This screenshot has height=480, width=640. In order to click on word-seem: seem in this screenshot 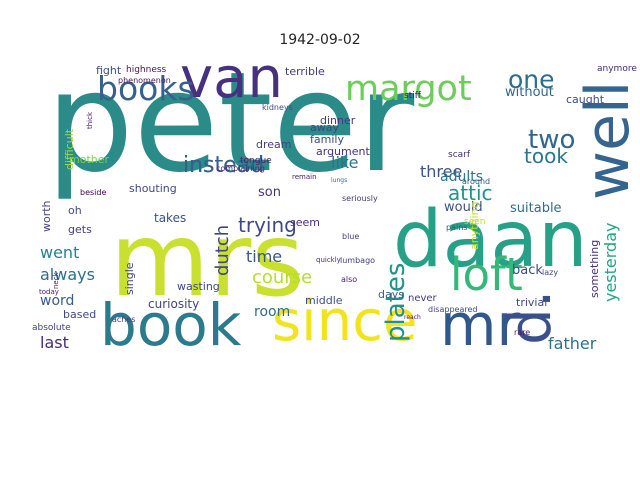, I will do `click(305, 222)`.